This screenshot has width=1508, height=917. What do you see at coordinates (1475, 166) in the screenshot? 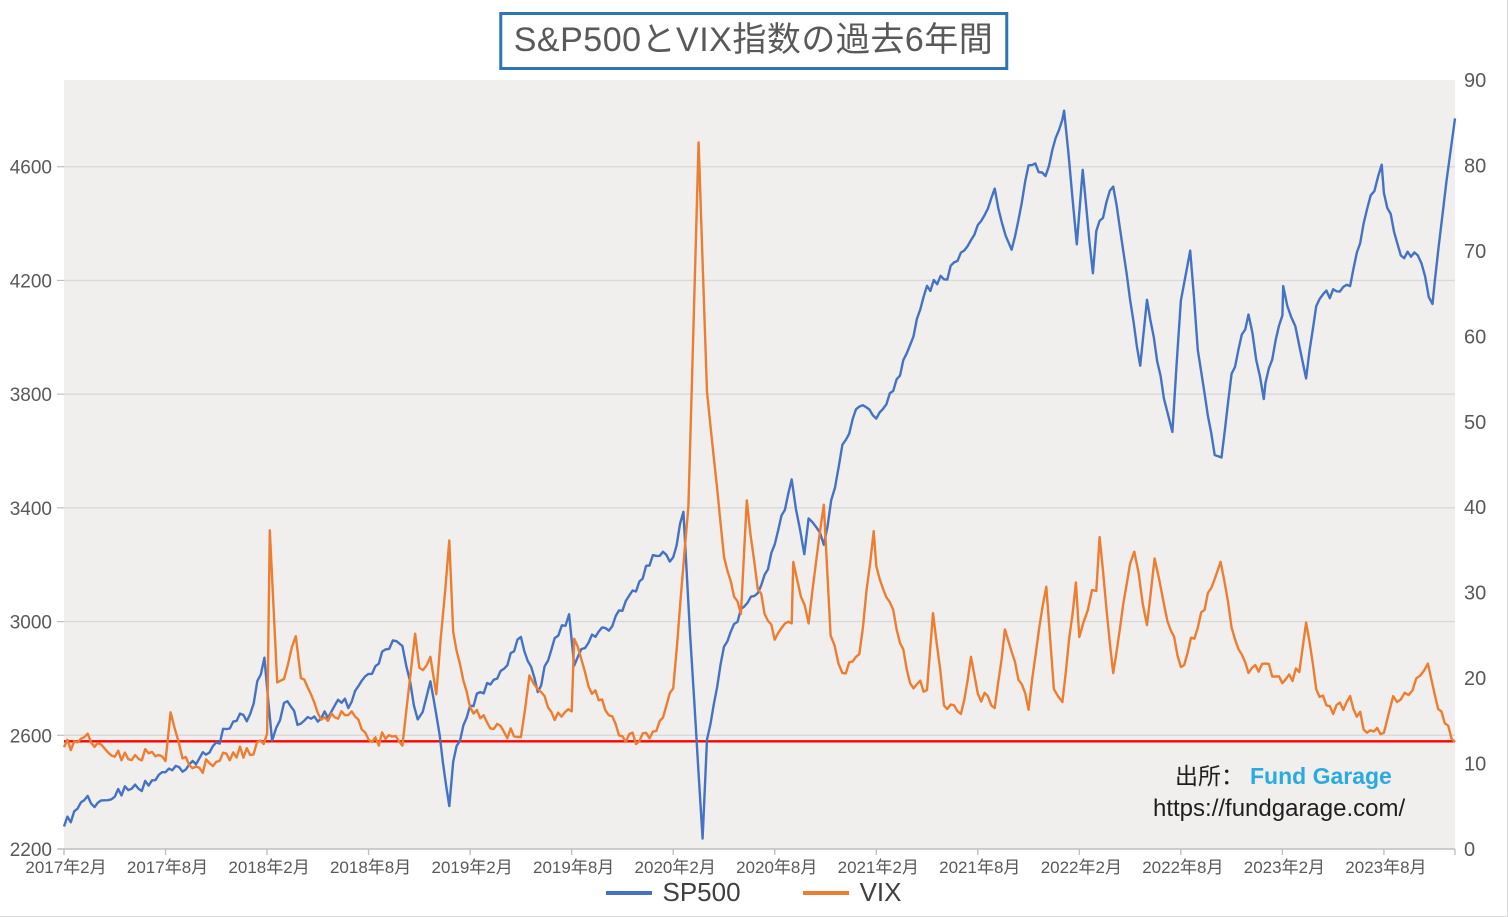
I see `y-right-tick-label: 80` at bounding box center [1475, 166].